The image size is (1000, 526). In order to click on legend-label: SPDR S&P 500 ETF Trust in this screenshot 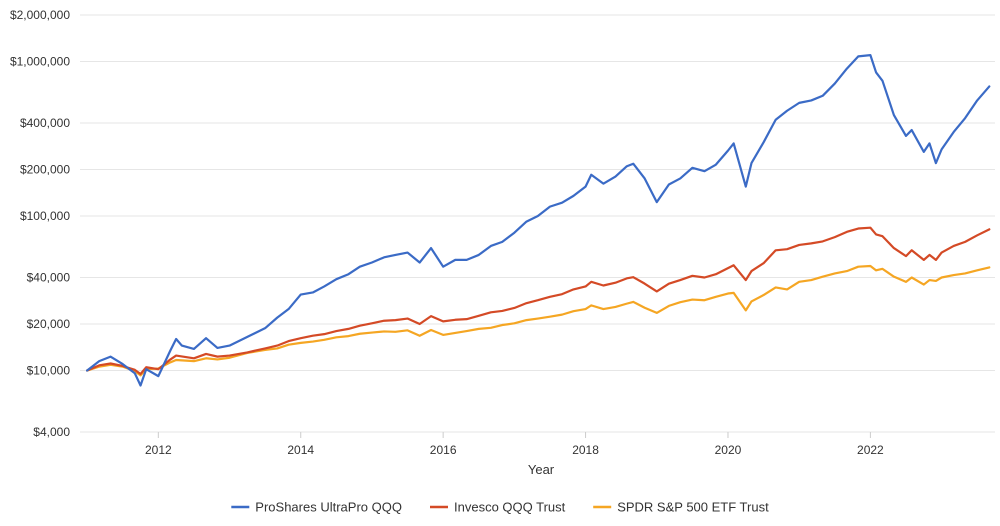, I will do `click(693, 507)`.